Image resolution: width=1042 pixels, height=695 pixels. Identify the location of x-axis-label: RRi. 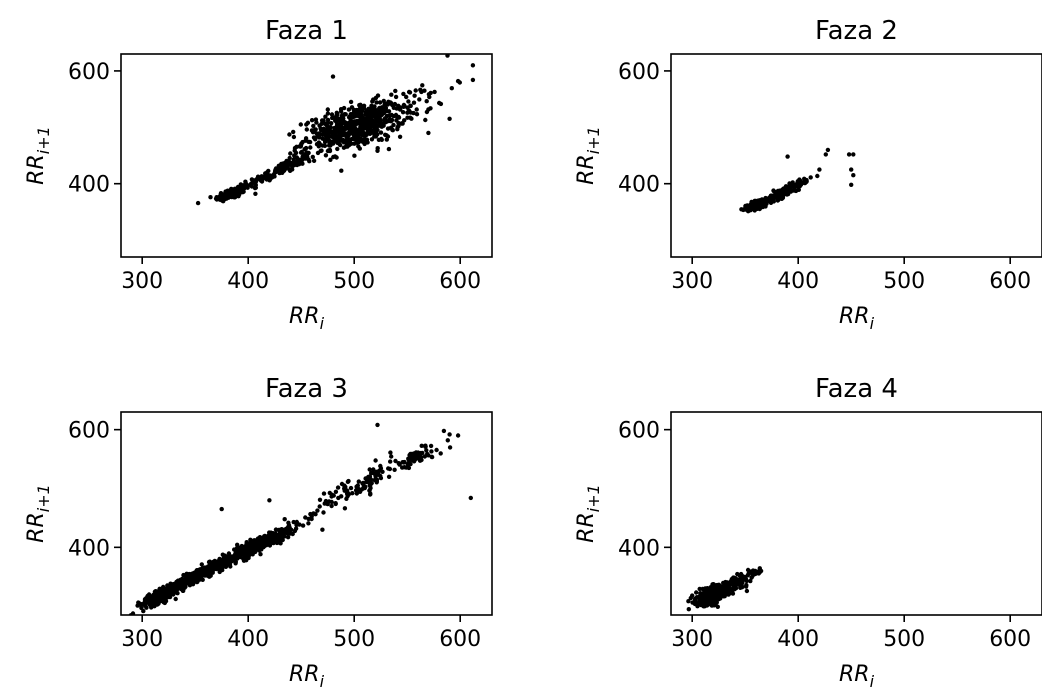
(307, 676).